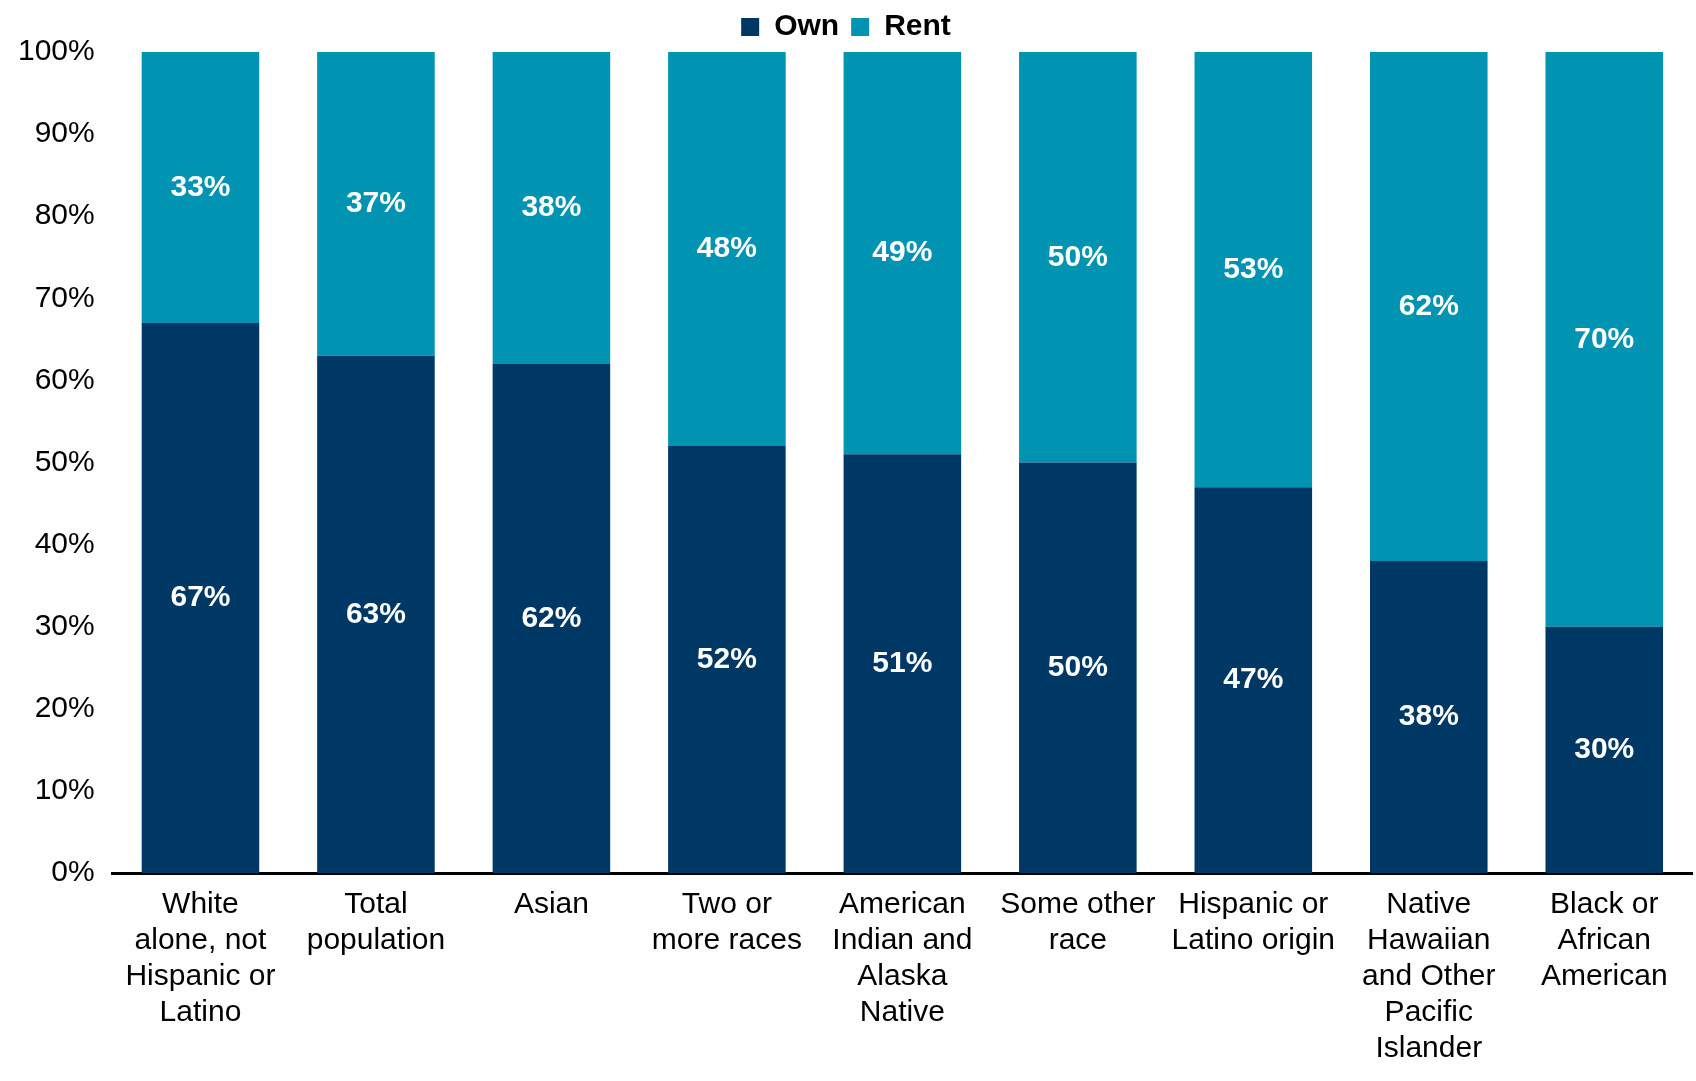  I want to click on data-label: 53%, so click(1253, 267).